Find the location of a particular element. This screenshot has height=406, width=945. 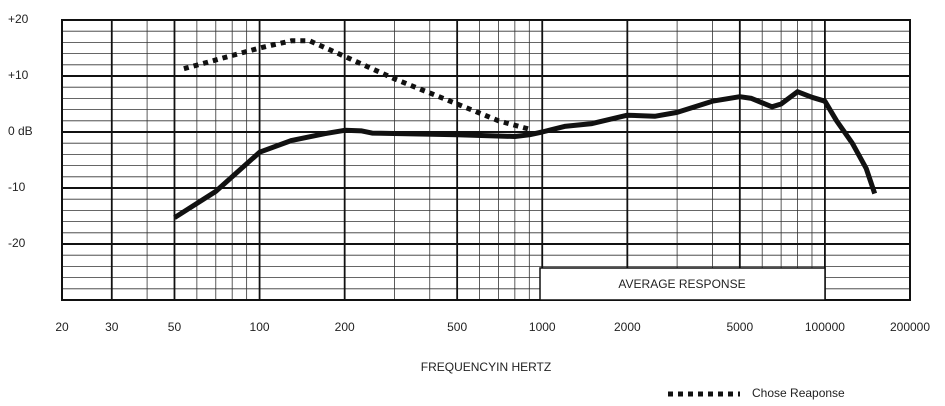

x-tick-label: 200000 is located at coordinates (910, 327).